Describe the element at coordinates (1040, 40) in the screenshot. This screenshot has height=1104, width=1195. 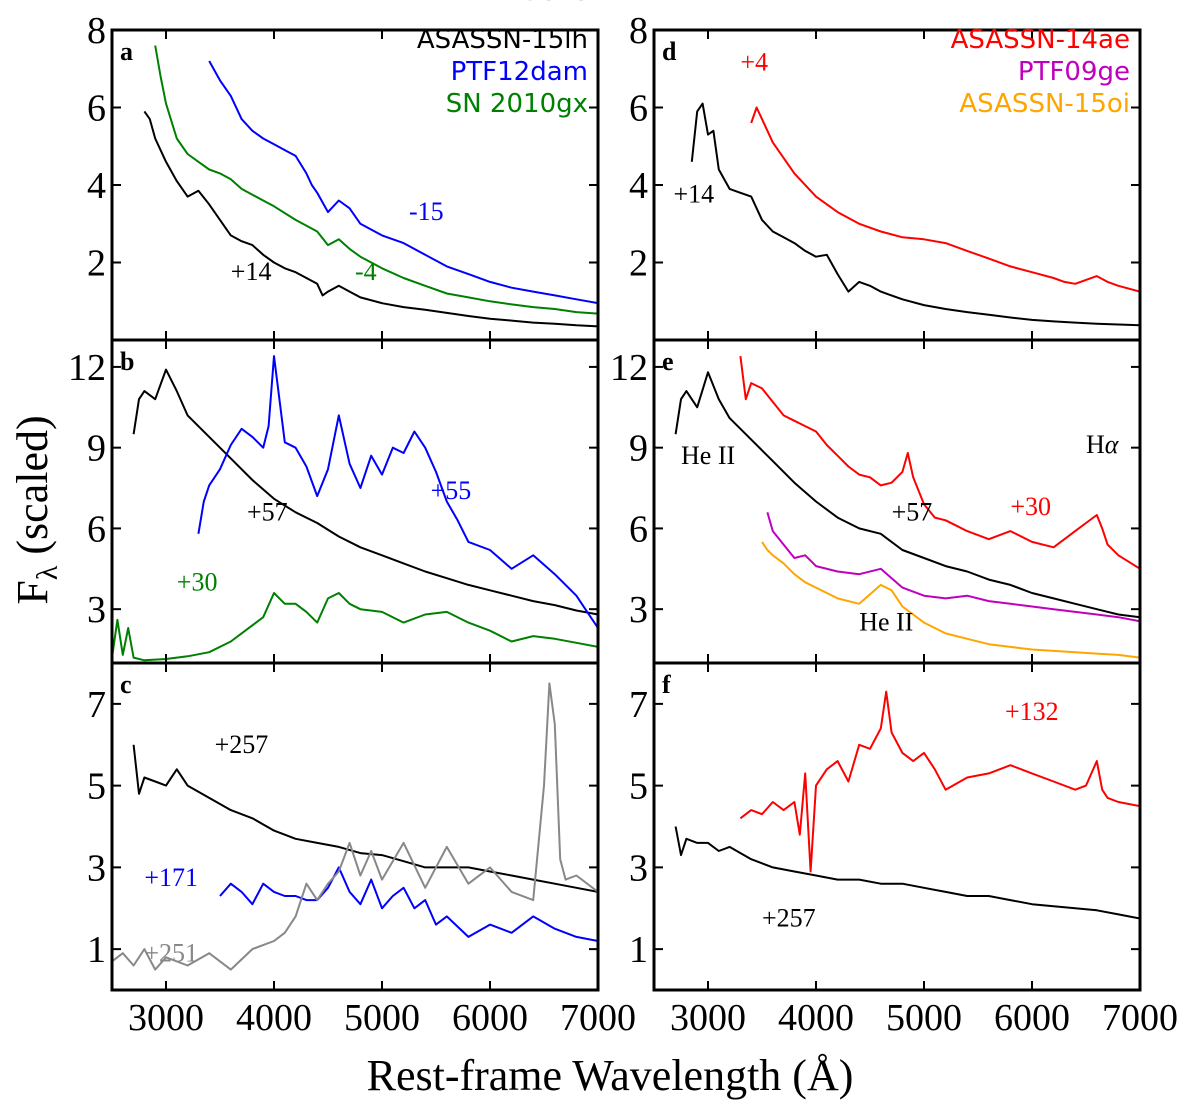
I see `legend-entry: ASASSN-14ae` at that location.